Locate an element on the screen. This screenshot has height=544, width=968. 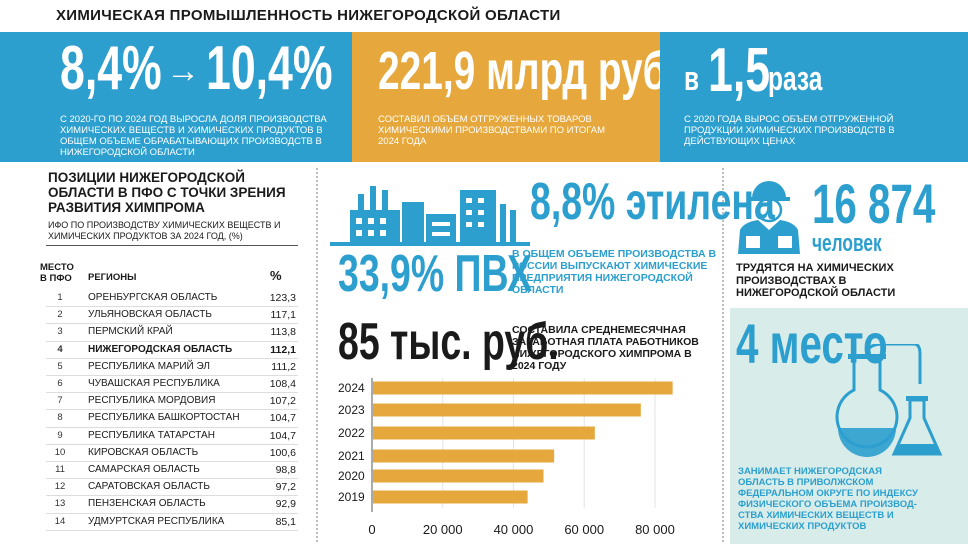
value-cell: 97,2 is located at coordinates (285, 487).